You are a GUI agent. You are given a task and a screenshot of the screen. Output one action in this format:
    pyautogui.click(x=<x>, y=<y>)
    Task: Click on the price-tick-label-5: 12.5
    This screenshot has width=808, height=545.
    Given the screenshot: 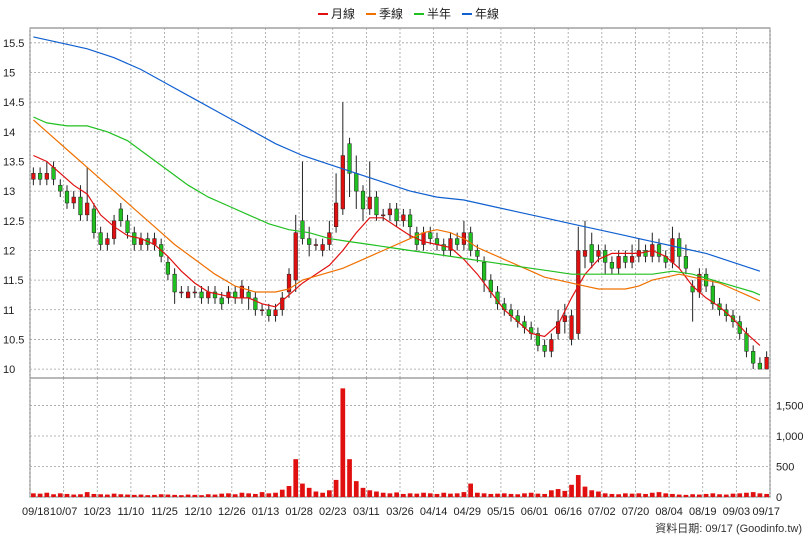 What is the action you would take?
    pyautogui.click(x=13, y=222)
    